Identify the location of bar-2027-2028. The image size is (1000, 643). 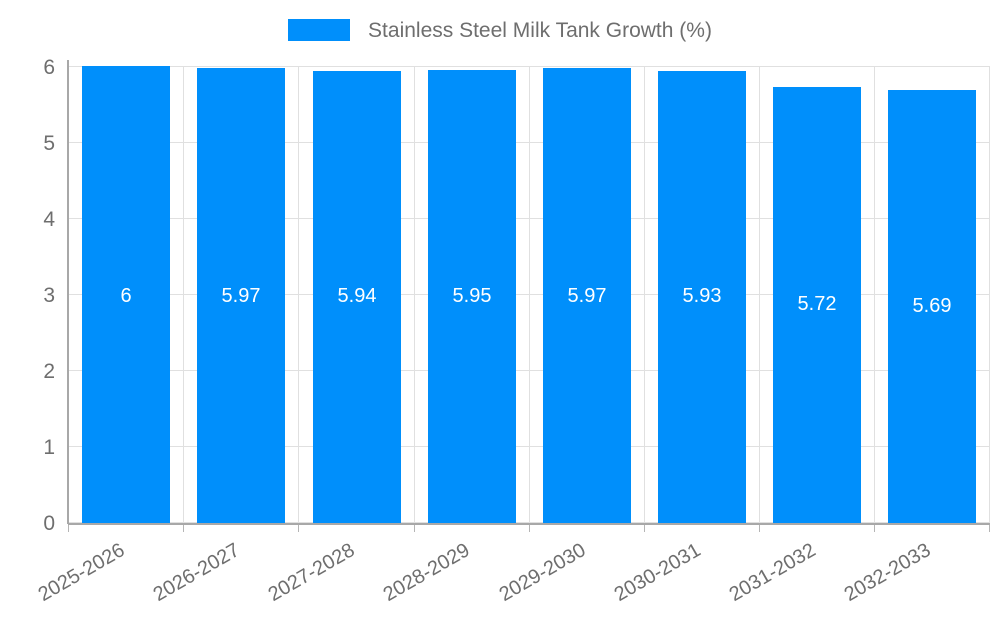
(357, 296).